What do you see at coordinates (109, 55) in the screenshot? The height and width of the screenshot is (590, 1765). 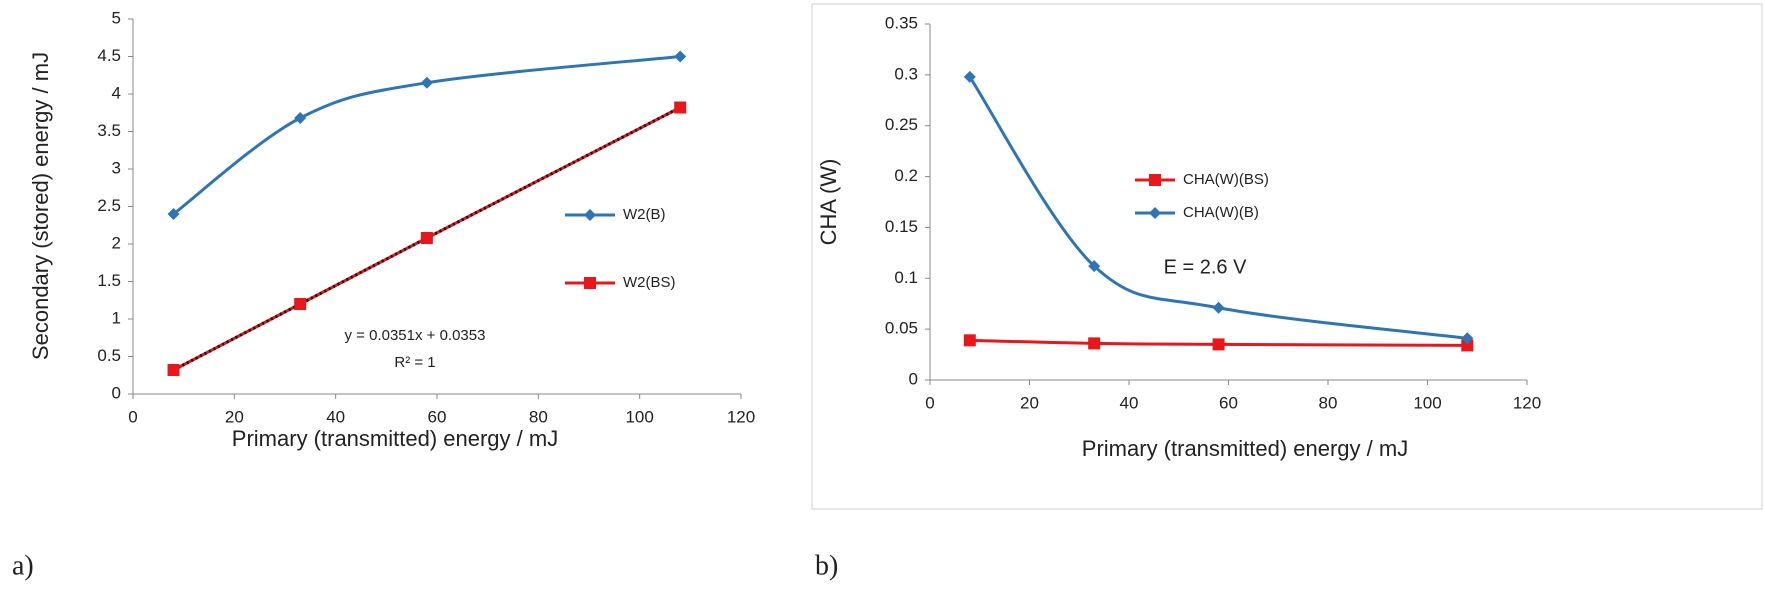 I see `y-tick-label: 4.5` at bounding box center [109, 55].